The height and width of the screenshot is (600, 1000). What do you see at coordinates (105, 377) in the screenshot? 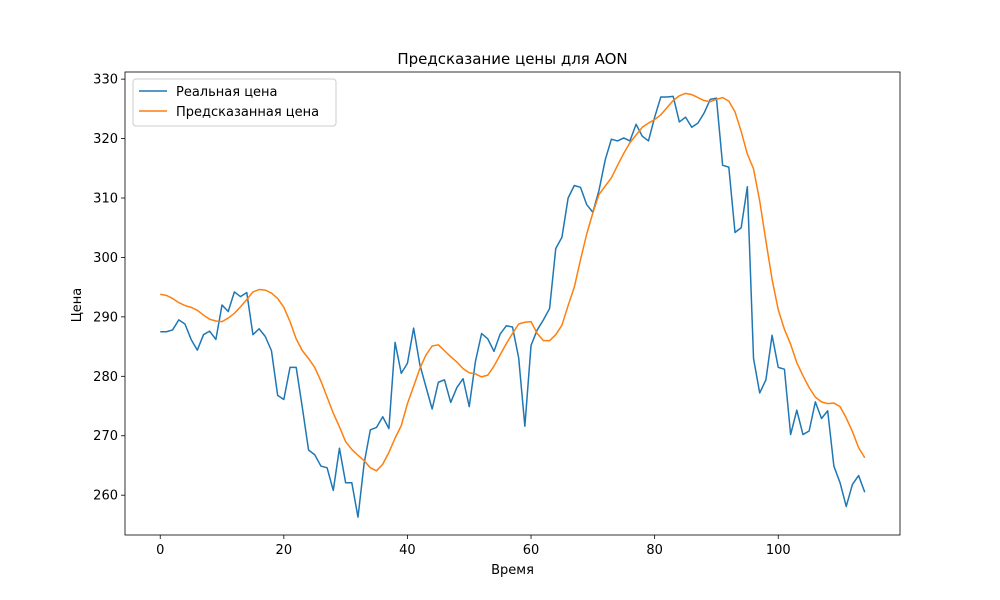
I see `y-tick-label: 280` at bounding box center [105, 377].